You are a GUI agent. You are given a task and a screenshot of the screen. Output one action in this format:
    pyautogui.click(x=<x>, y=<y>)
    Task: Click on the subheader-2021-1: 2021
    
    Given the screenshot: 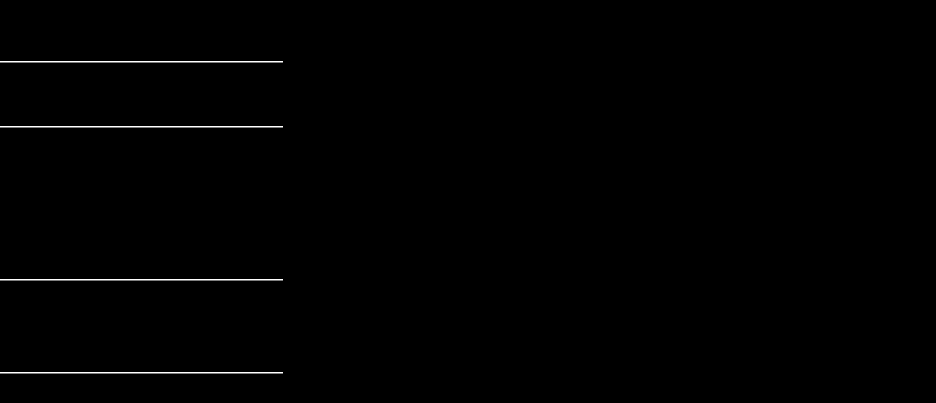 What is the action you would take?
    pyautogui.click(x=509, y=78)
    